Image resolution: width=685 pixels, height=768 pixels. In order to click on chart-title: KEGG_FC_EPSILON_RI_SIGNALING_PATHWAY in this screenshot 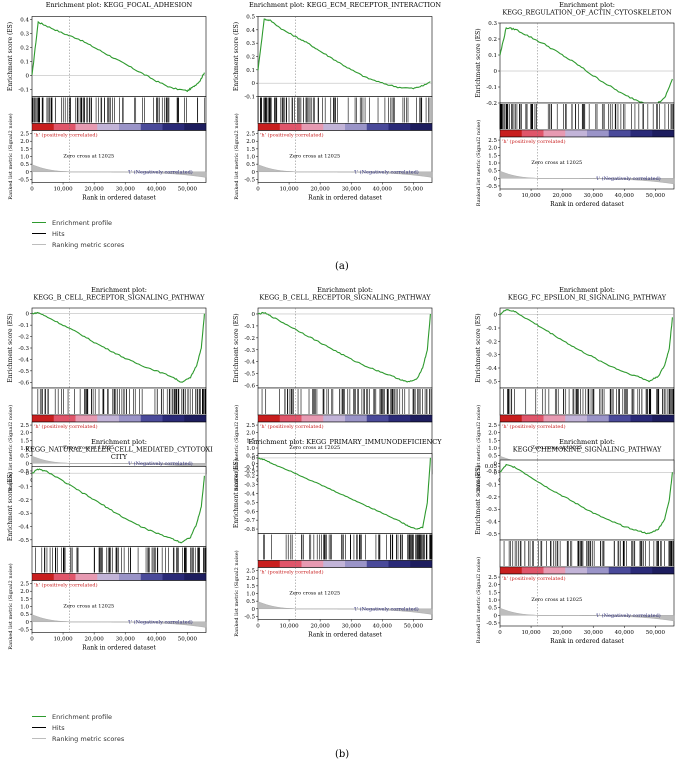, I will do `click(587, 298)`.